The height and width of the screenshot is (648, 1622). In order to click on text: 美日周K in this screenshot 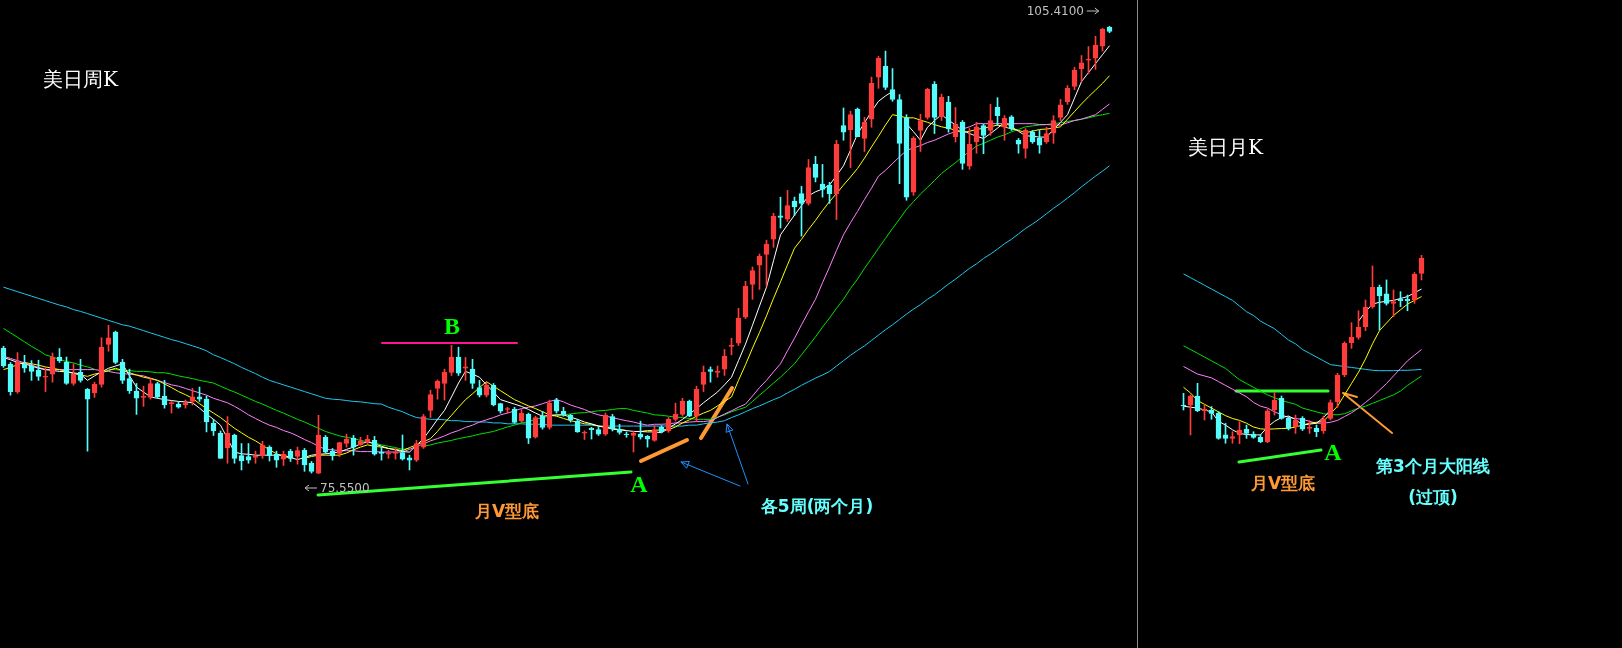, I will do `click(80, 79)`.